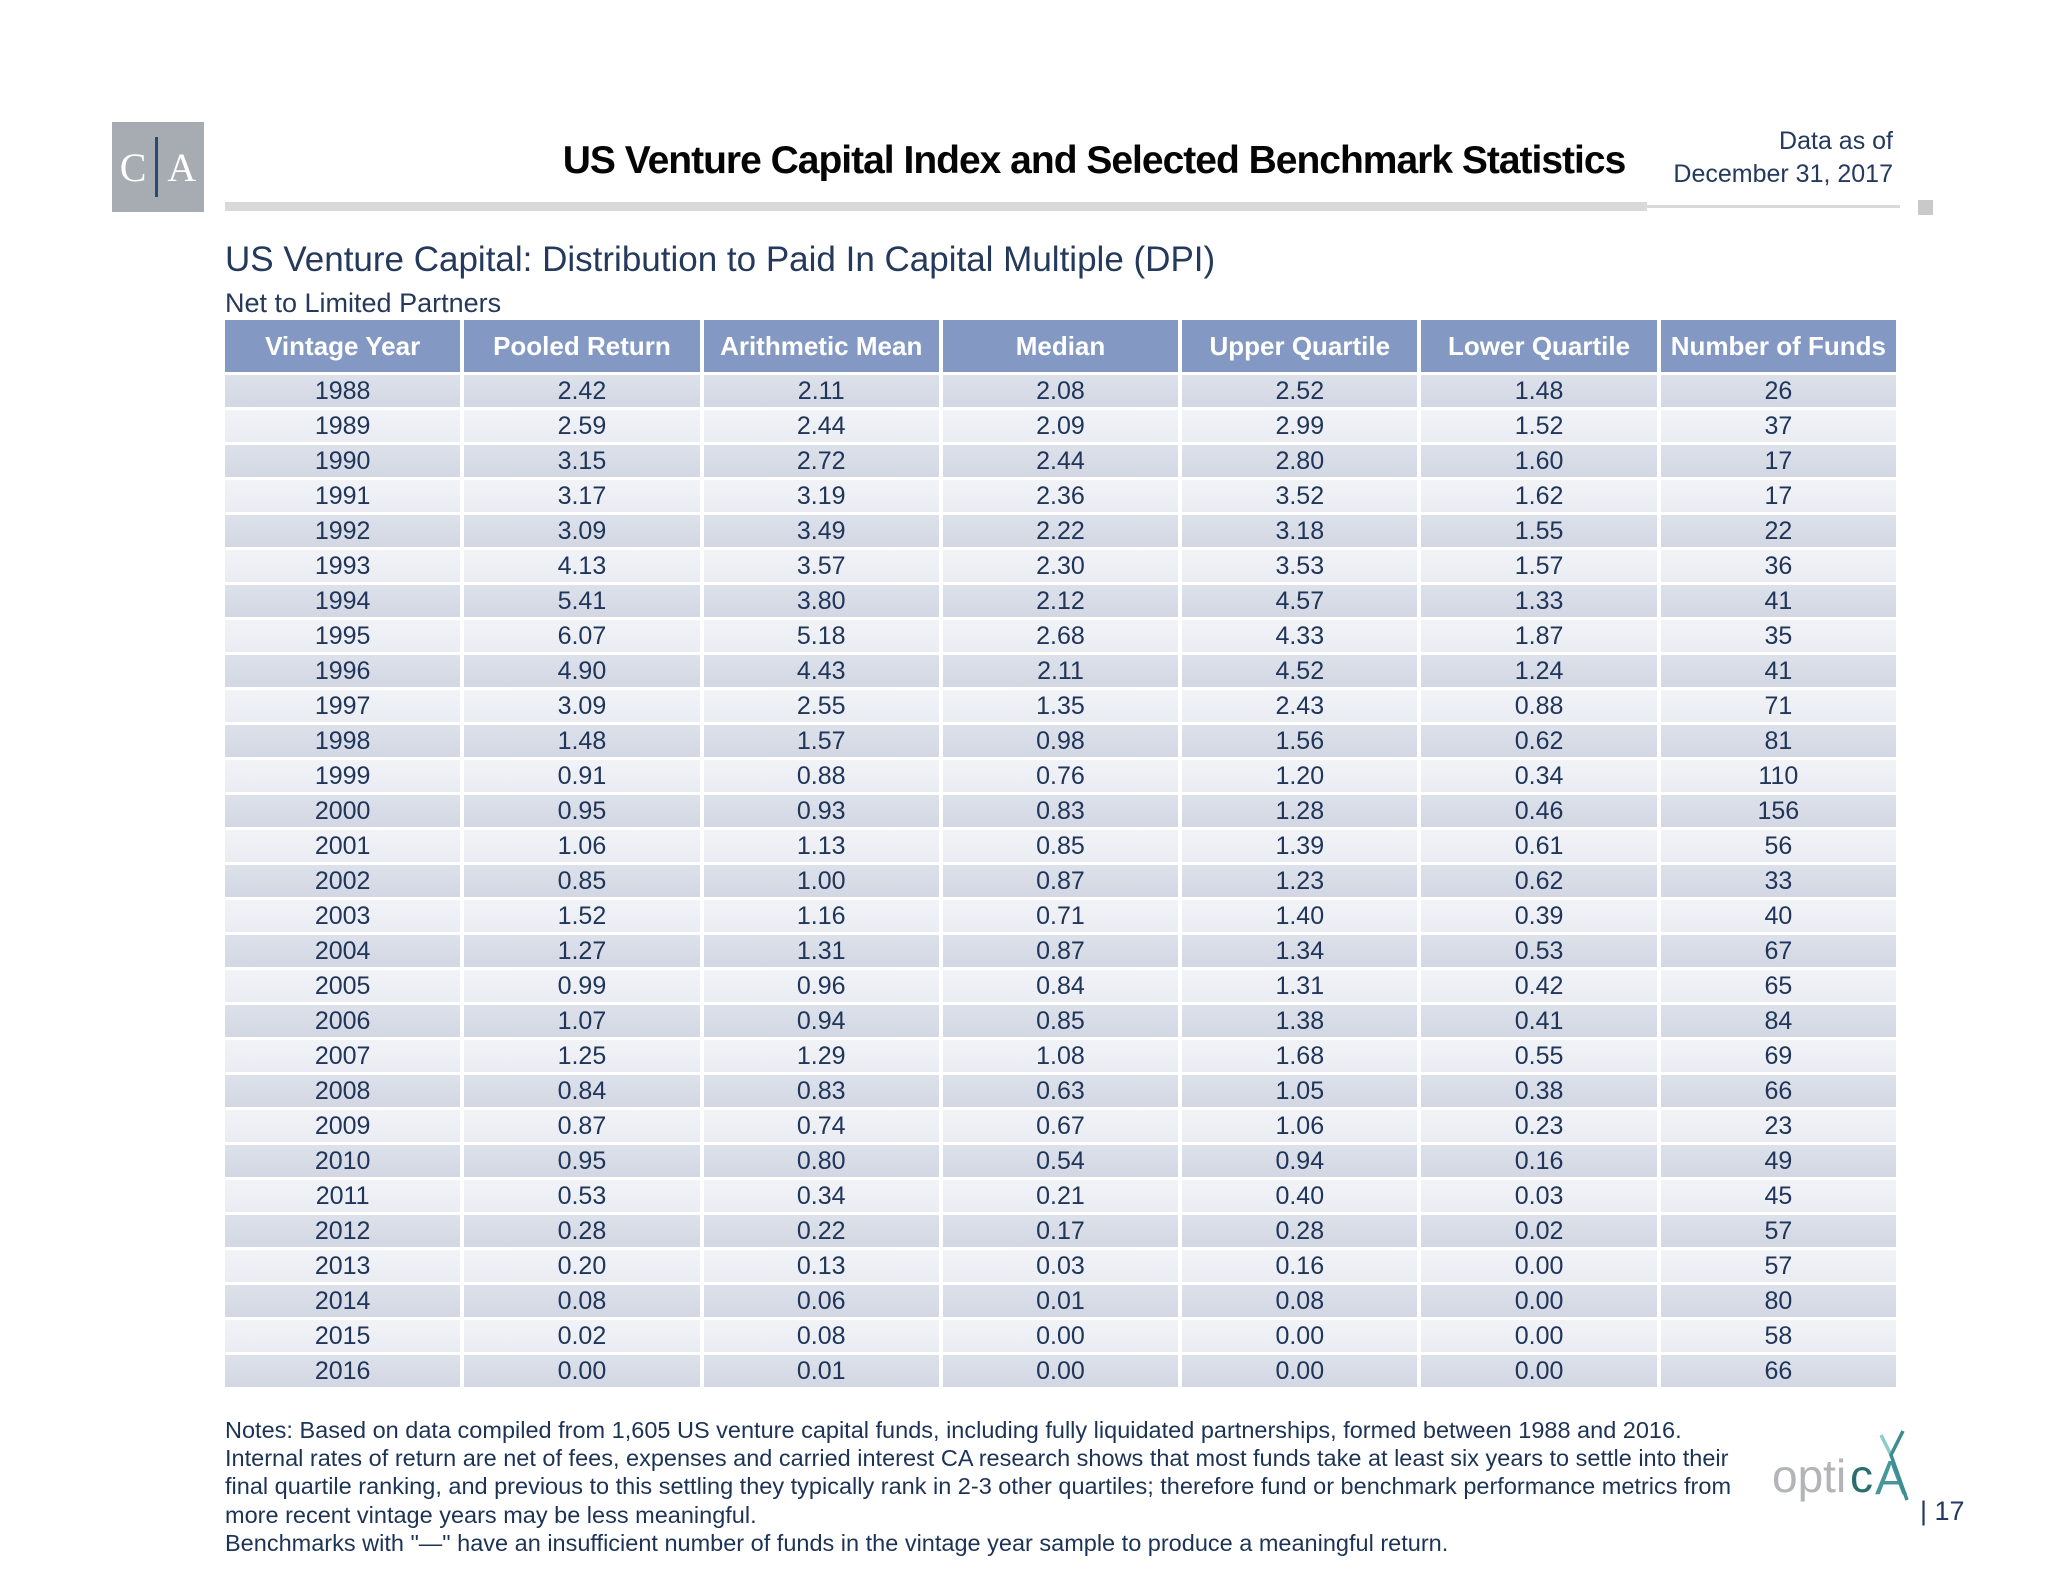  I want to click on column-header: Vintage Year, so click(343, 346).